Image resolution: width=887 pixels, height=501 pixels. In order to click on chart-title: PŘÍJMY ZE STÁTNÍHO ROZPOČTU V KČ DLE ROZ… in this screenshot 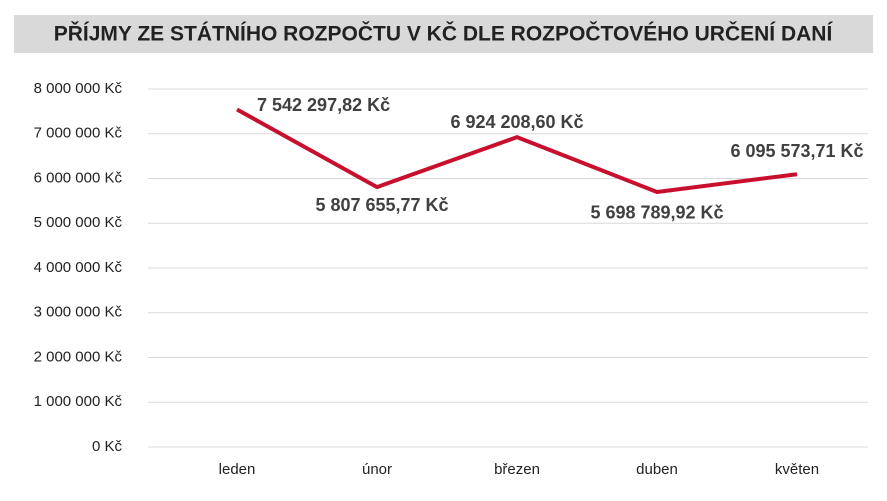, I will do `click(444, 34)`.